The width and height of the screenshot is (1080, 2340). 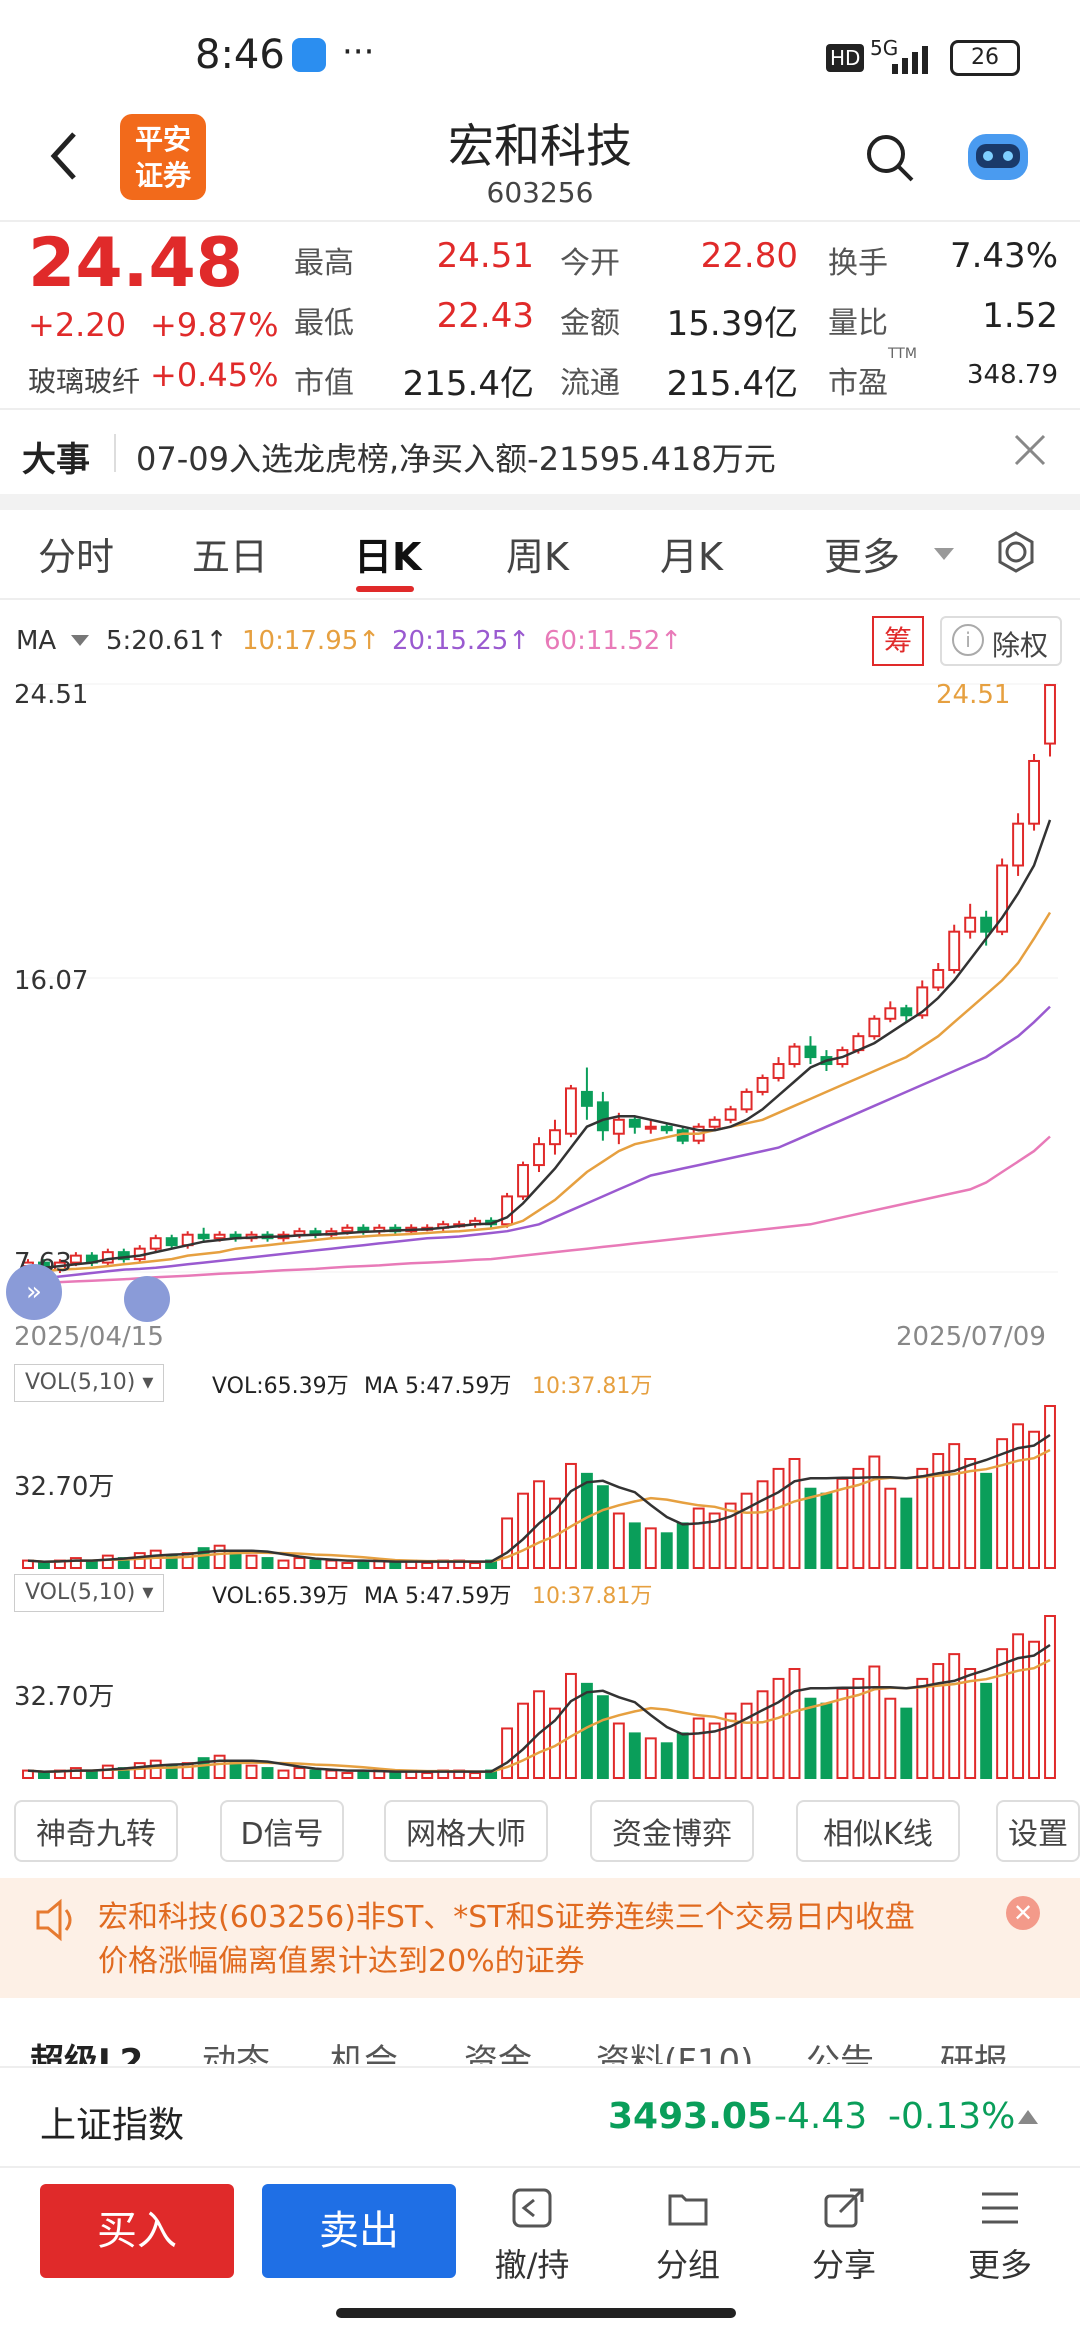 I want to click on group-item: 分组, so click(x=688, y=2239).